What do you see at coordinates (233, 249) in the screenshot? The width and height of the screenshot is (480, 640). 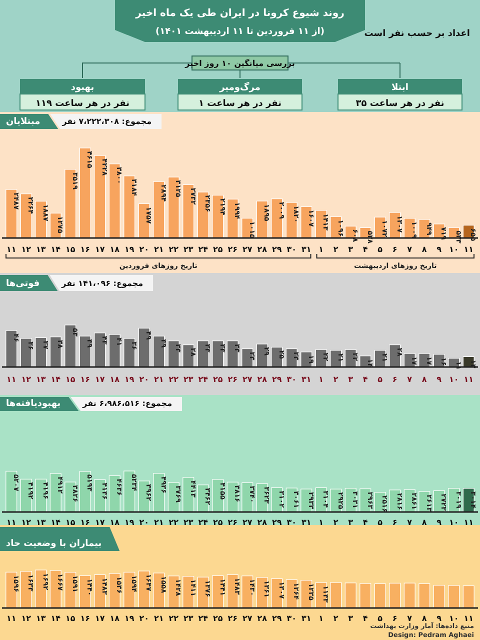 I see `x-tick-label: ۲۶` at bounding box center [233, 249].